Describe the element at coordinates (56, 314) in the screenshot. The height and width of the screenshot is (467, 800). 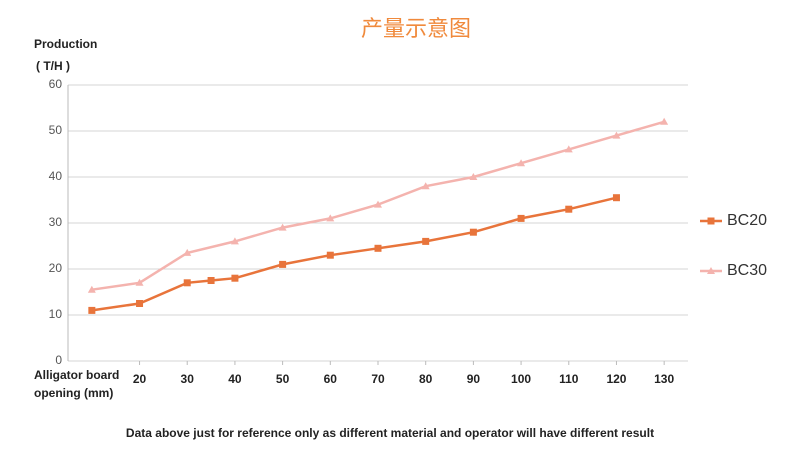
I see `y-tick-label: 10` at that location.